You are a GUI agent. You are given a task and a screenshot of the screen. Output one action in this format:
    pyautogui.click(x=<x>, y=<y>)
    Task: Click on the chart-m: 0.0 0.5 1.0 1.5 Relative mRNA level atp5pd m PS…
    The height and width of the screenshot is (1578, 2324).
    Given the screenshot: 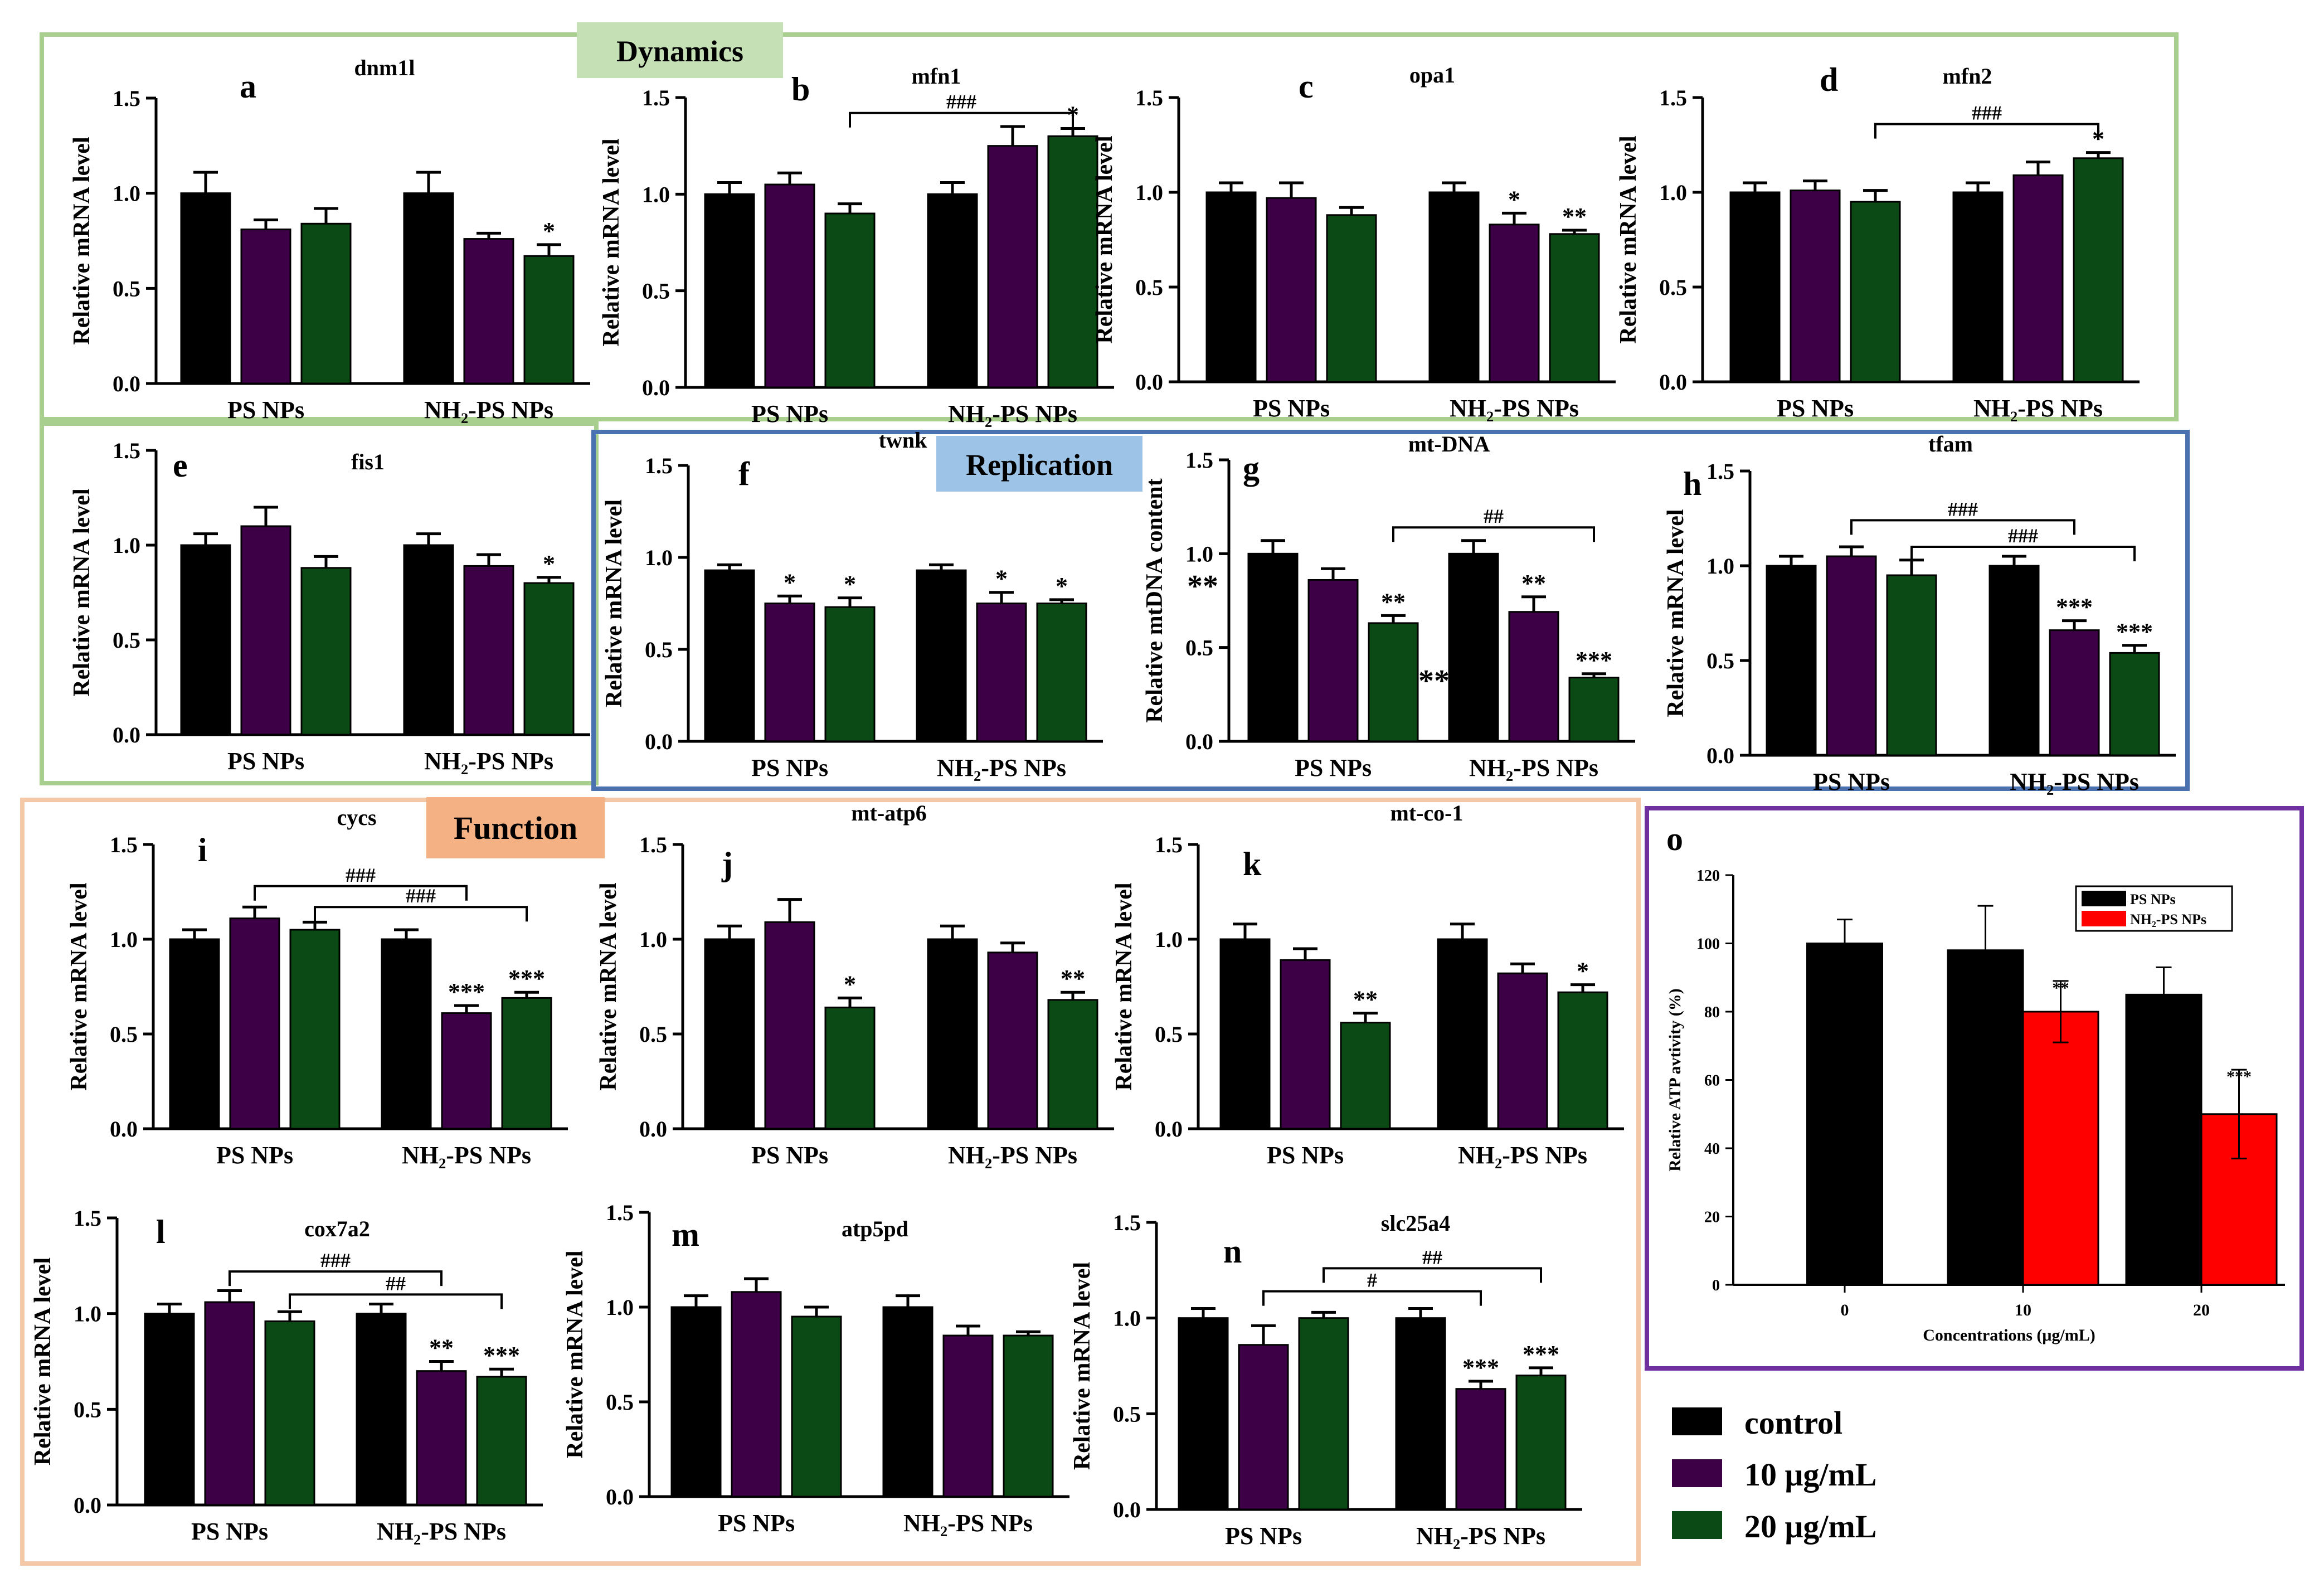 What is the action you would take?
    pyautogui.click(x=815, y=1368)
    